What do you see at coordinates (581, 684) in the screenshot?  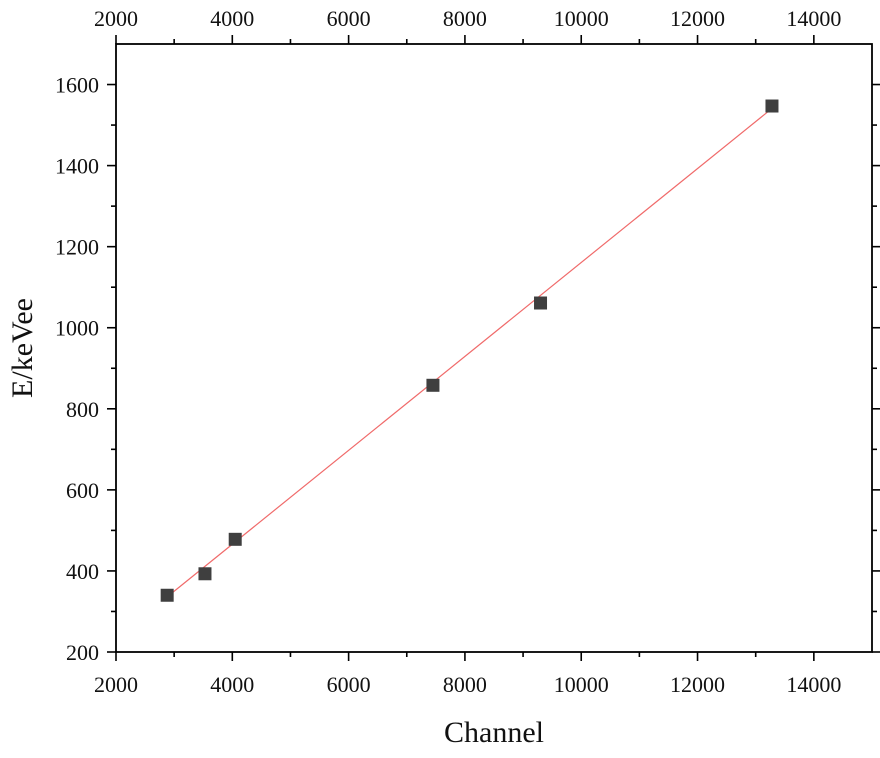 I see `x-tick-label-bottom: 10000` at bounding box center [581, 684].